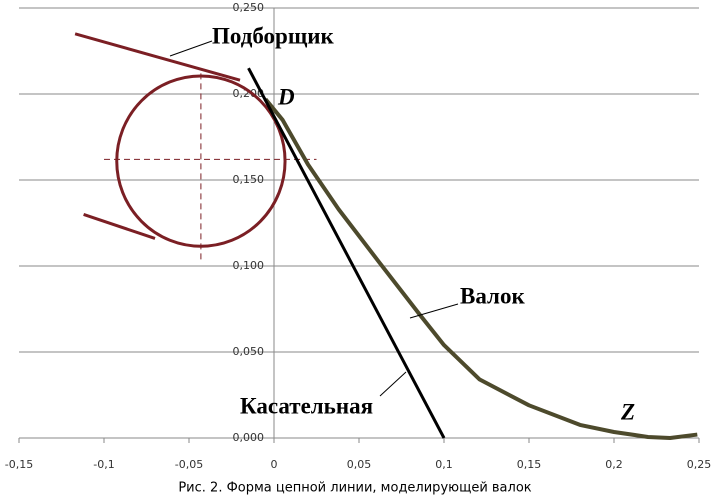 This screenshot has height=498, width=711. Describe the element at coordinates (249, 437) in the screenshot. I see `y-tick-label: 0,000` at that location.